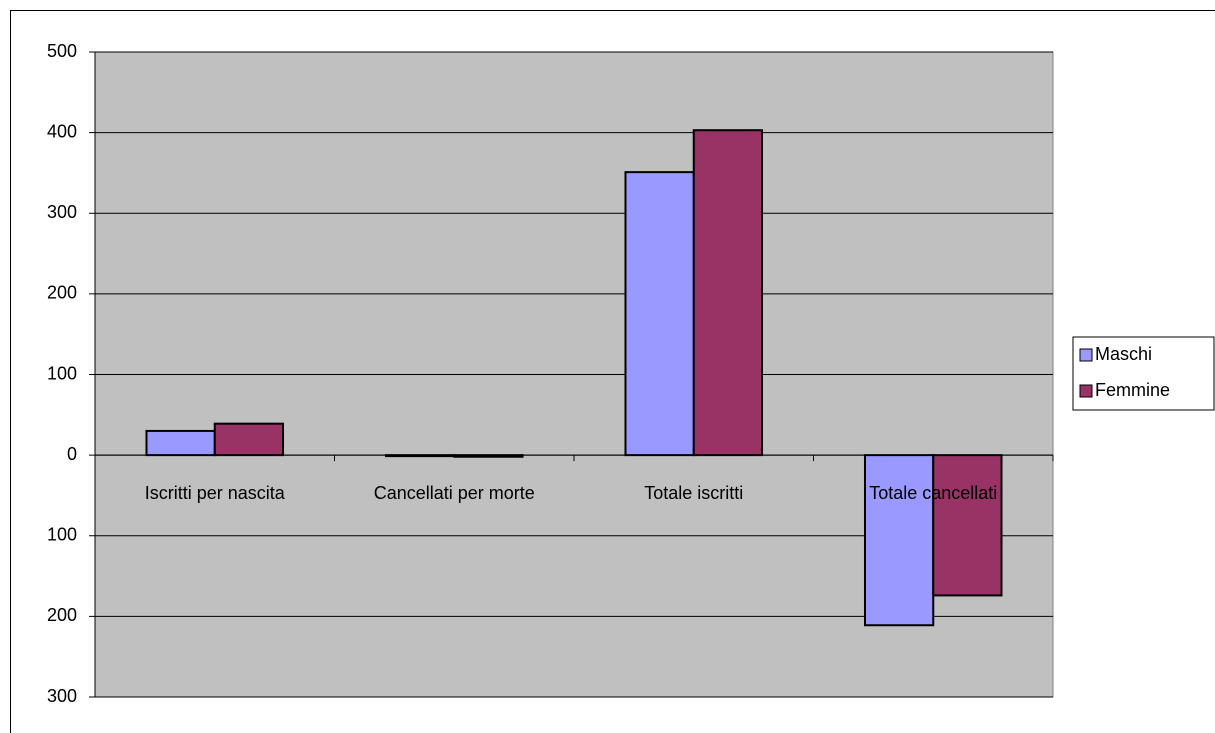 This screenshot has height=733, width=1215. What do you see at coordinates (1123, 354) in the screenshot?
I see `legend-label: Maschi` at bounding box center [1123, 354].